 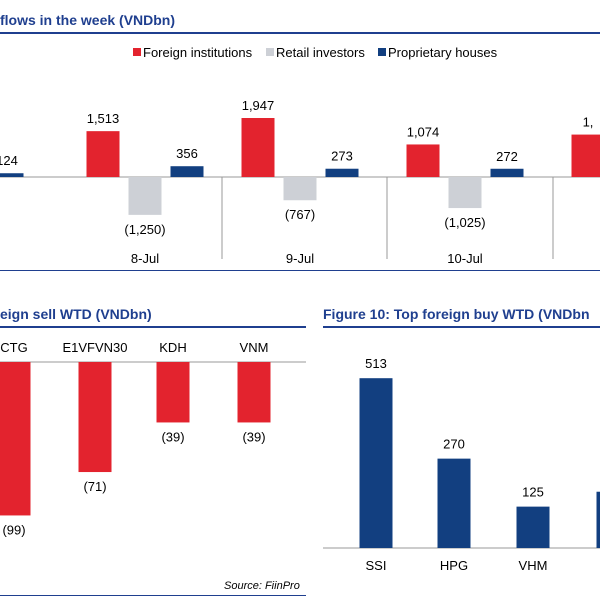 I want to click on sell-title-rule, so click(x=153, y=327).